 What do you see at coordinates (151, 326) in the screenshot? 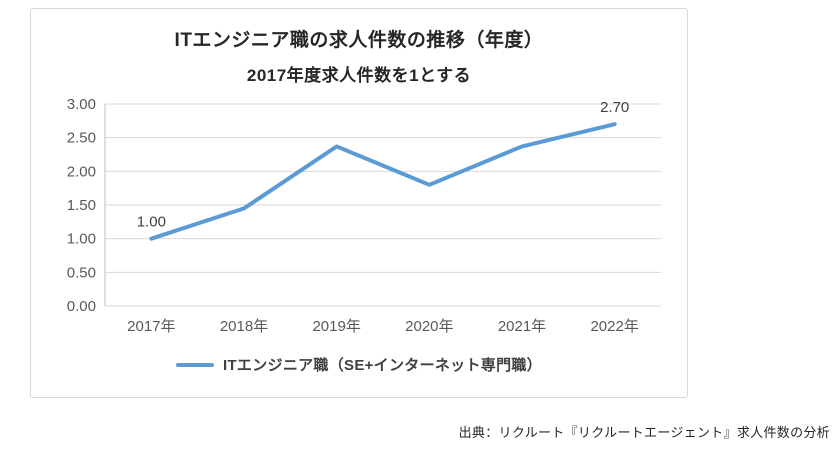
I see `x-axis-label: 2017年` at bounding box center [151, 326].